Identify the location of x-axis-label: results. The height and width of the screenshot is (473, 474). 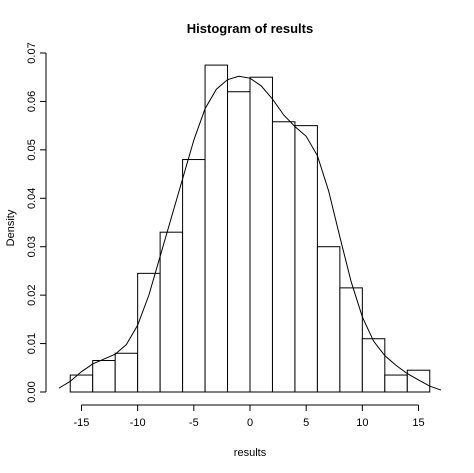
(250, 453).